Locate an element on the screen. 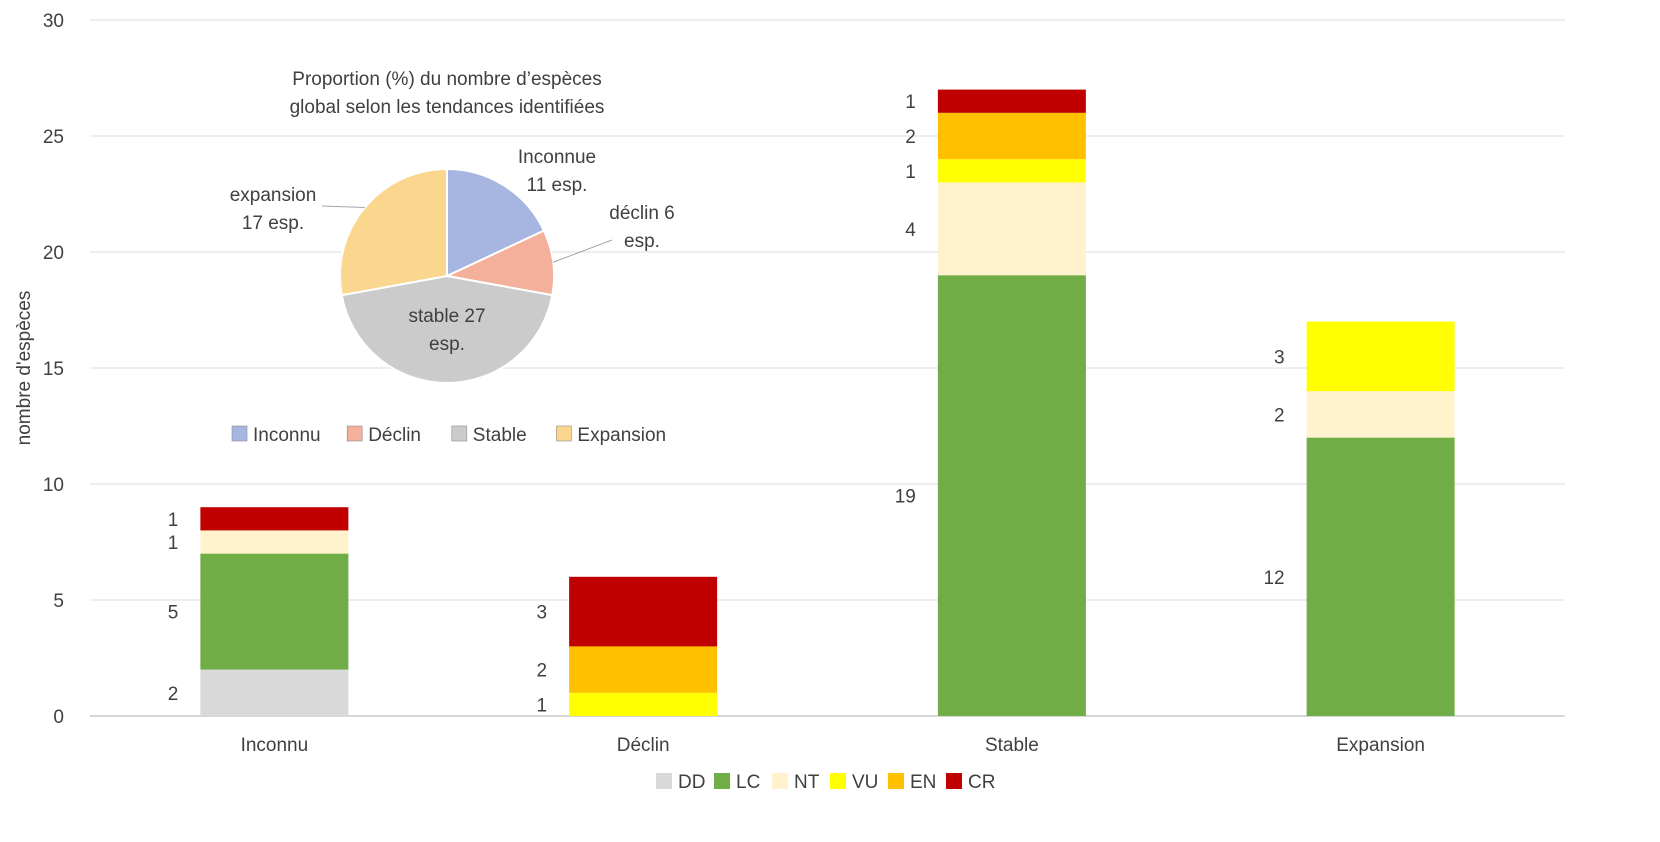  pie-legend-swatch-déclin is located at coordinates (354, 433).